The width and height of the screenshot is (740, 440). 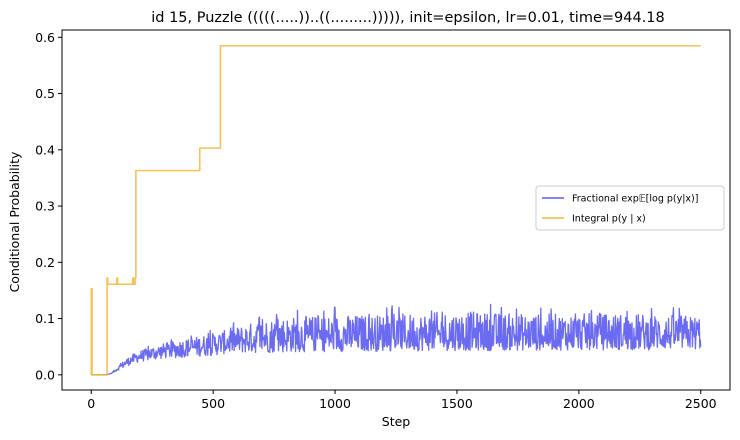 I want to click on y-tick-label: 0.6, so click(x=45, y=37).